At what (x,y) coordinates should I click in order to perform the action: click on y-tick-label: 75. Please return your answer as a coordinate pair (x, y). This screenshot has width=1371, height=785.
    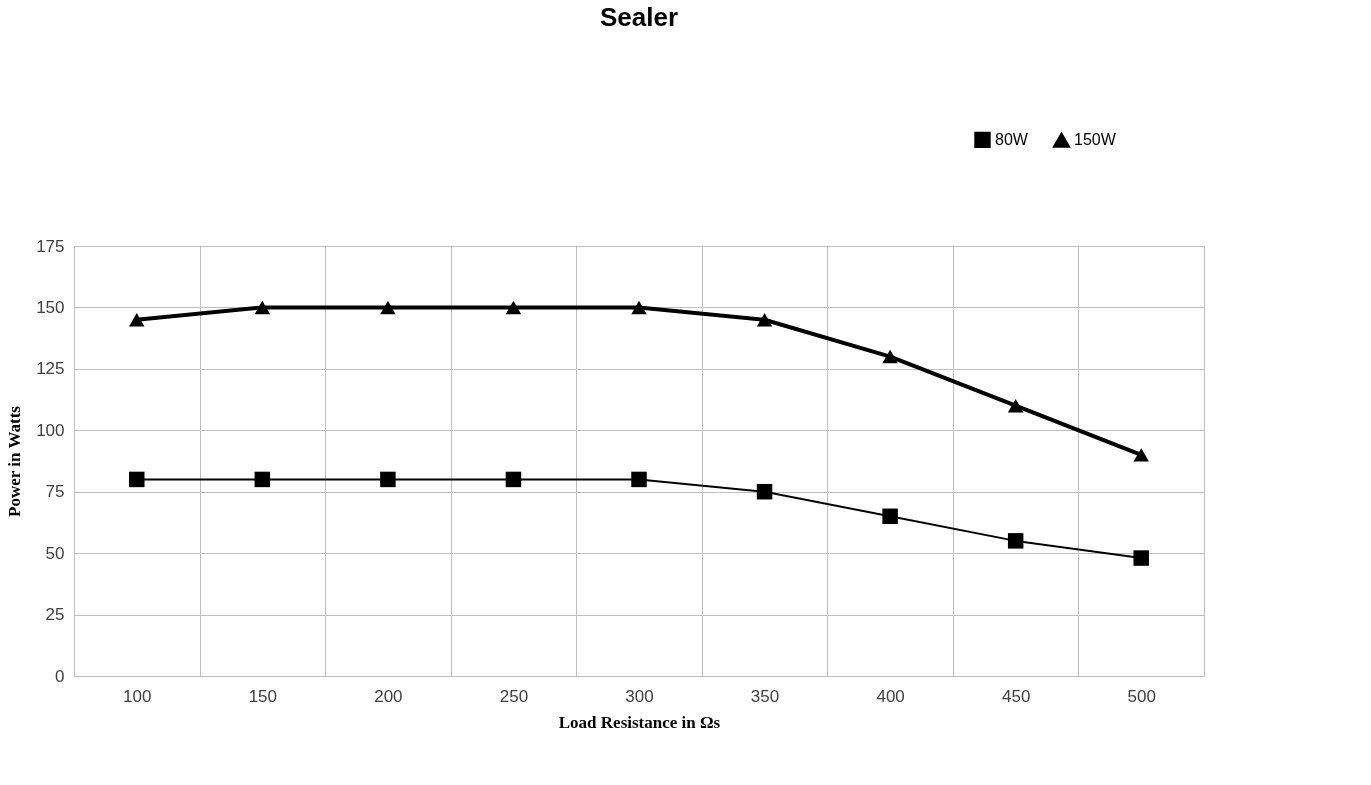
    Looking at the image, I should click on (55, 492).